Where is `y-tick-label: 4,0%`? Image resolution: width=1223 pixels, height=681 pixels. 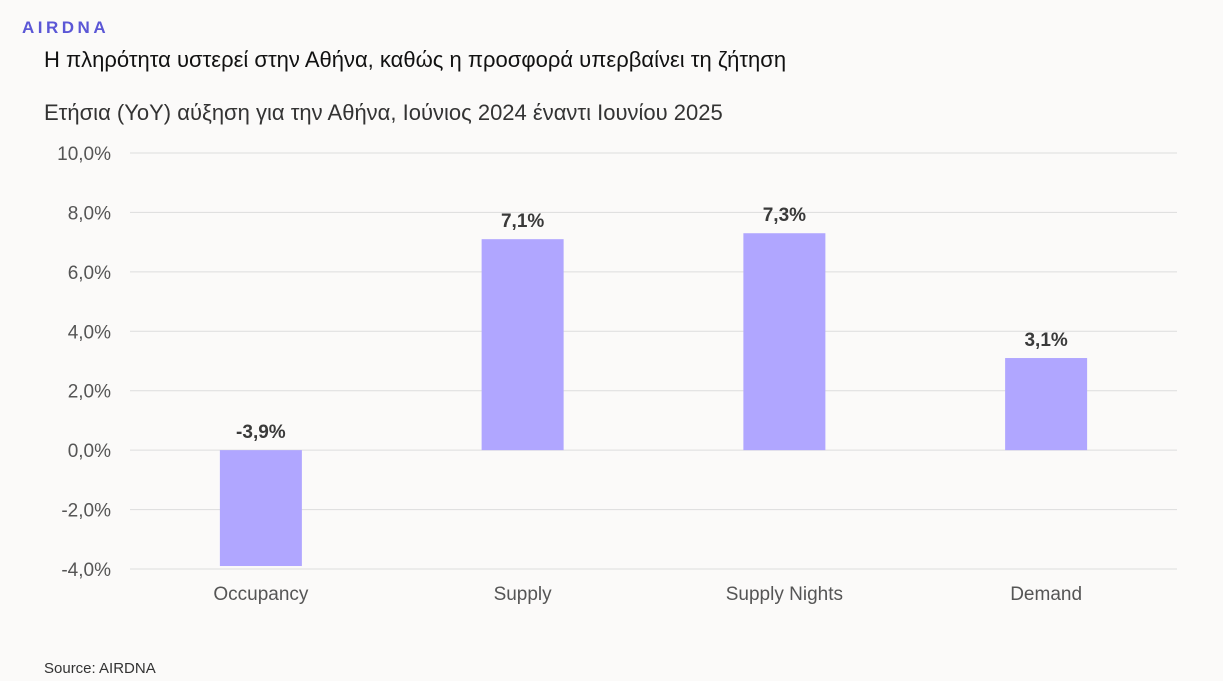
y-tick-label: 4,0% is located at coordinates (89, 332).